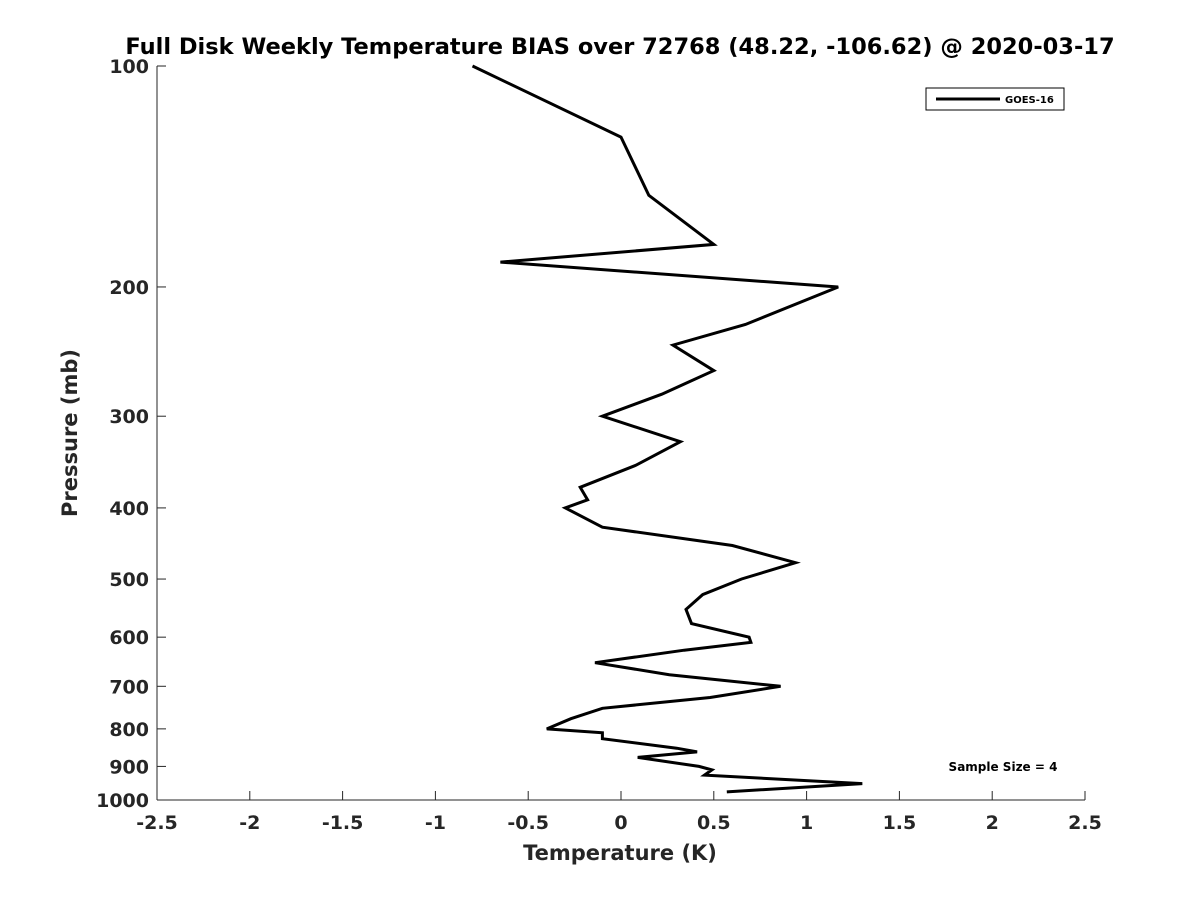 This screenshot has width=1200, height=900. Describe the element at coordinates (900, 823) in the screenshot. I see `x-tick-label: 1.5` at that location.